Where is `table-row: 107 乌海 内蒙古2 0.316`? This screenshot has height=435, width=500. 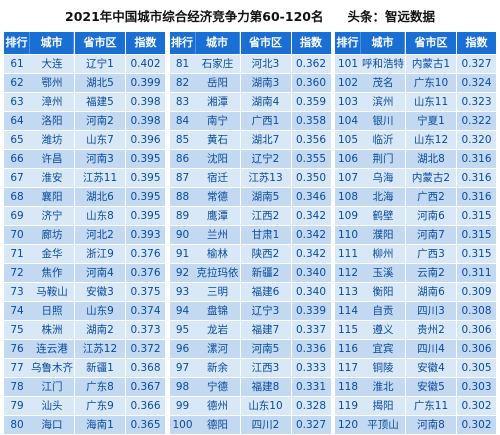 table-row: 107 乌海 内蒙古2 0.316 is located at coordinates (415, 178).